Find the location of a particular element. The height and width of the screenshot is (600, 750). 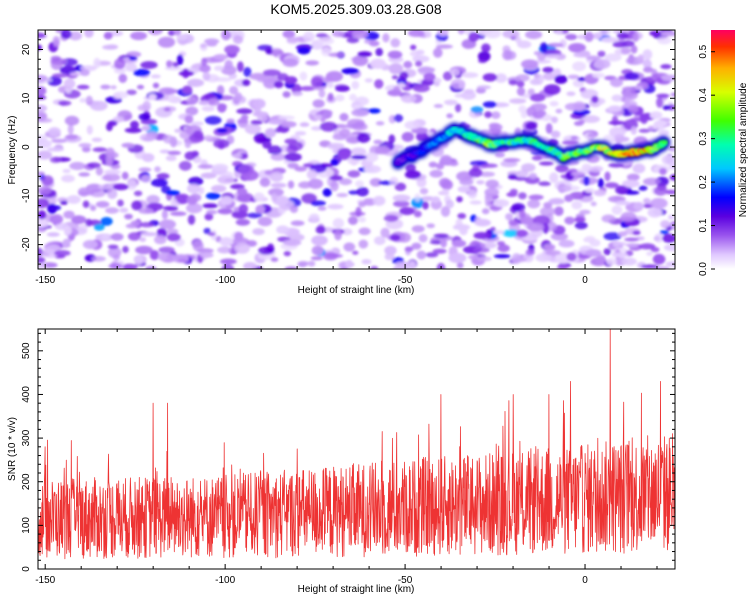

colorbar-tick-label: 0.3 is located at coordinates (703, 138).